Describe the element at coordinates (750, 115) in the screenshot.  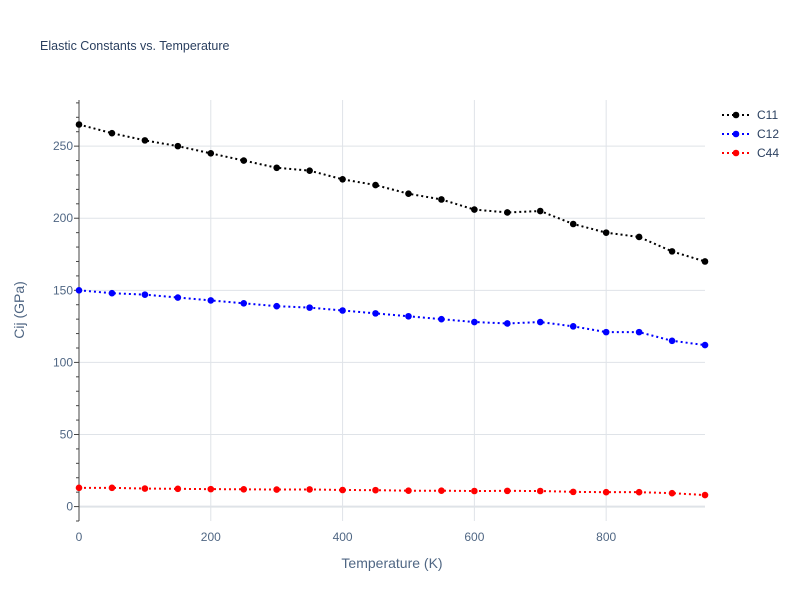
I see `legend-item-C11: C11` at that location.